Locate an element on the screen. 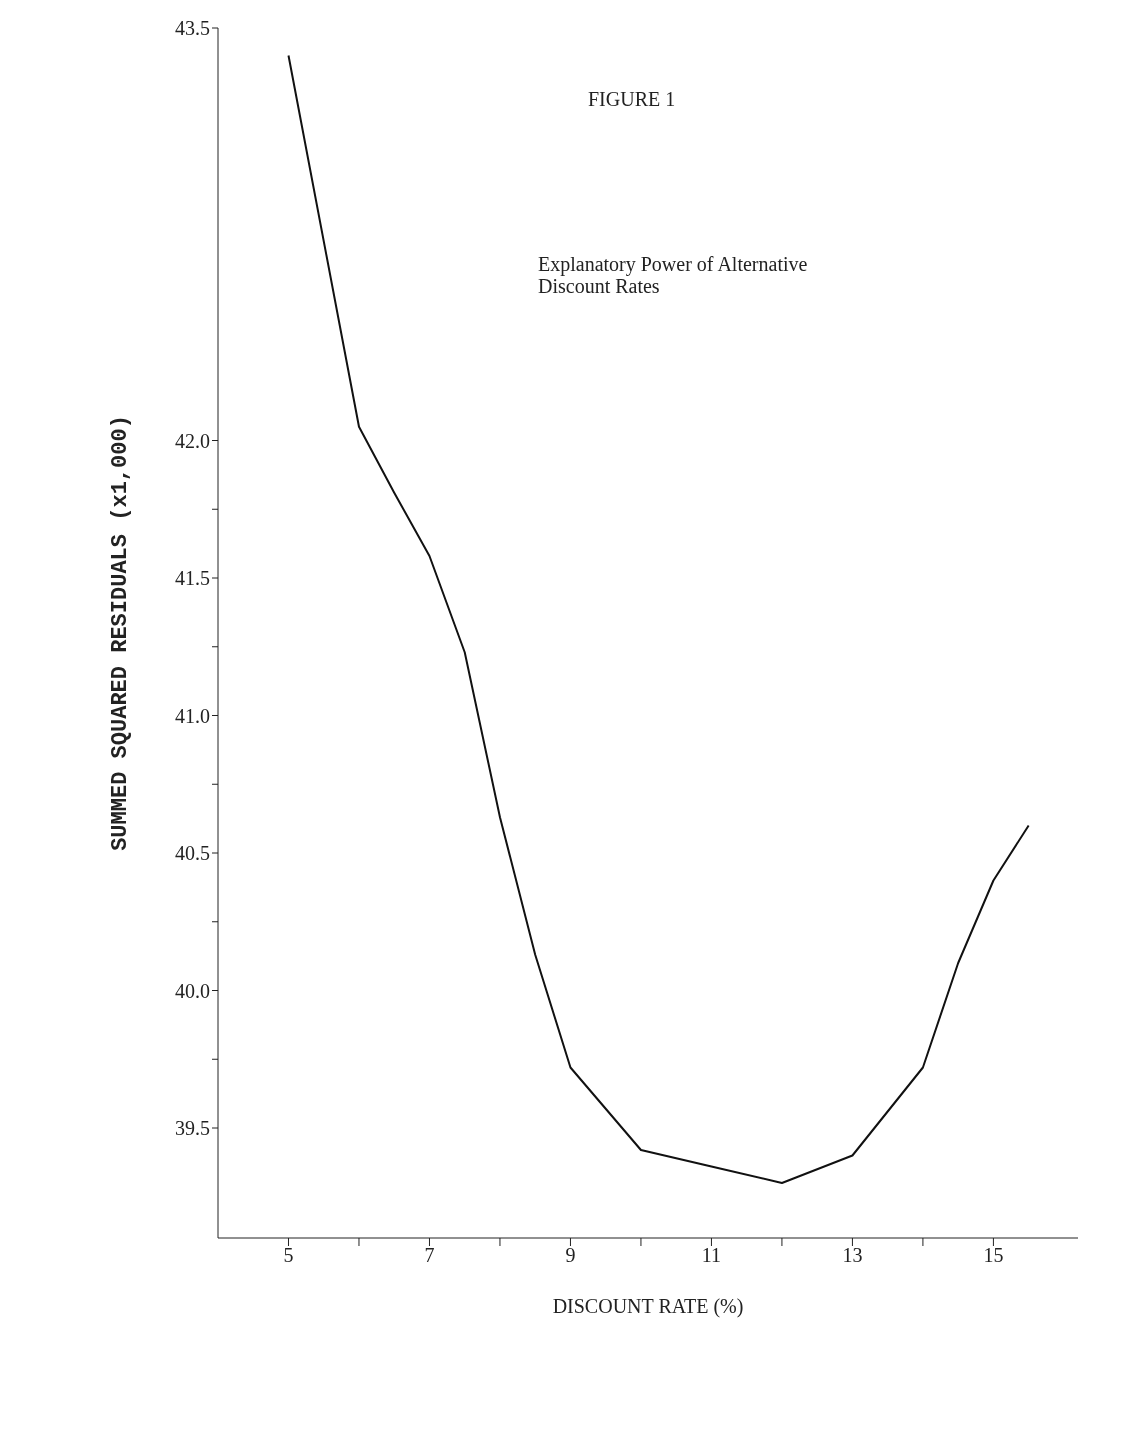 This screenshot has width=1136, height=1430. x-axis-title: DISCOUNT RATE (%) is located at coordinates (648, 1306).